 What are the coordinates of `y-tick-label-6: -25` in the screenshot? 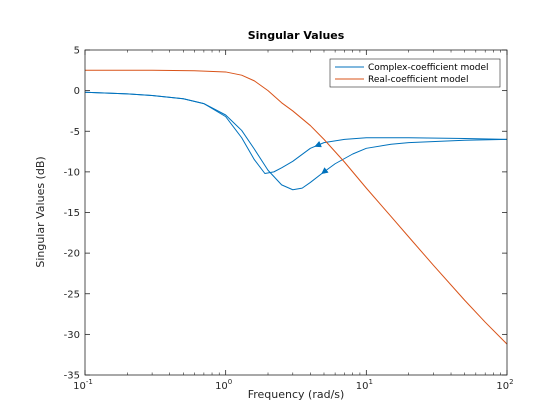 It's located at (72, 294).